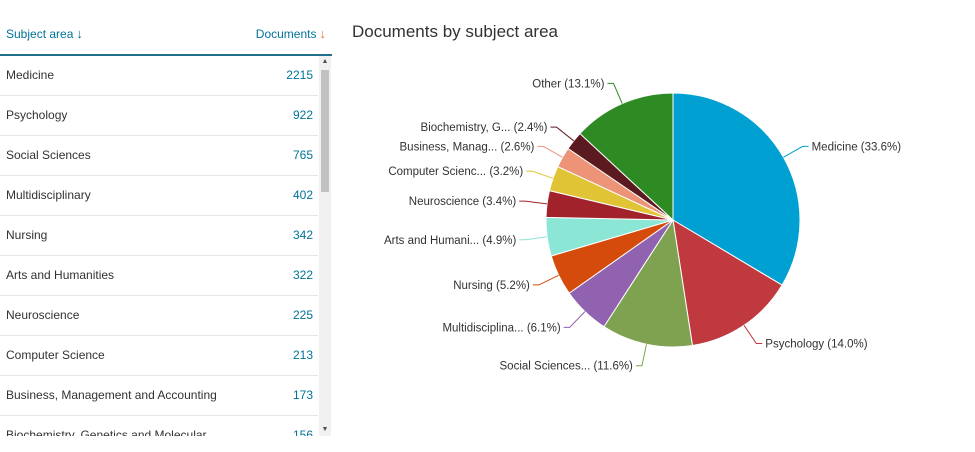 This screenshot has width=975, height=452. What do you see at coordinates (816, 345) in the screenshot?
I see `slice-label: Psychology (14.0%)` at bounding box center [816, 345].